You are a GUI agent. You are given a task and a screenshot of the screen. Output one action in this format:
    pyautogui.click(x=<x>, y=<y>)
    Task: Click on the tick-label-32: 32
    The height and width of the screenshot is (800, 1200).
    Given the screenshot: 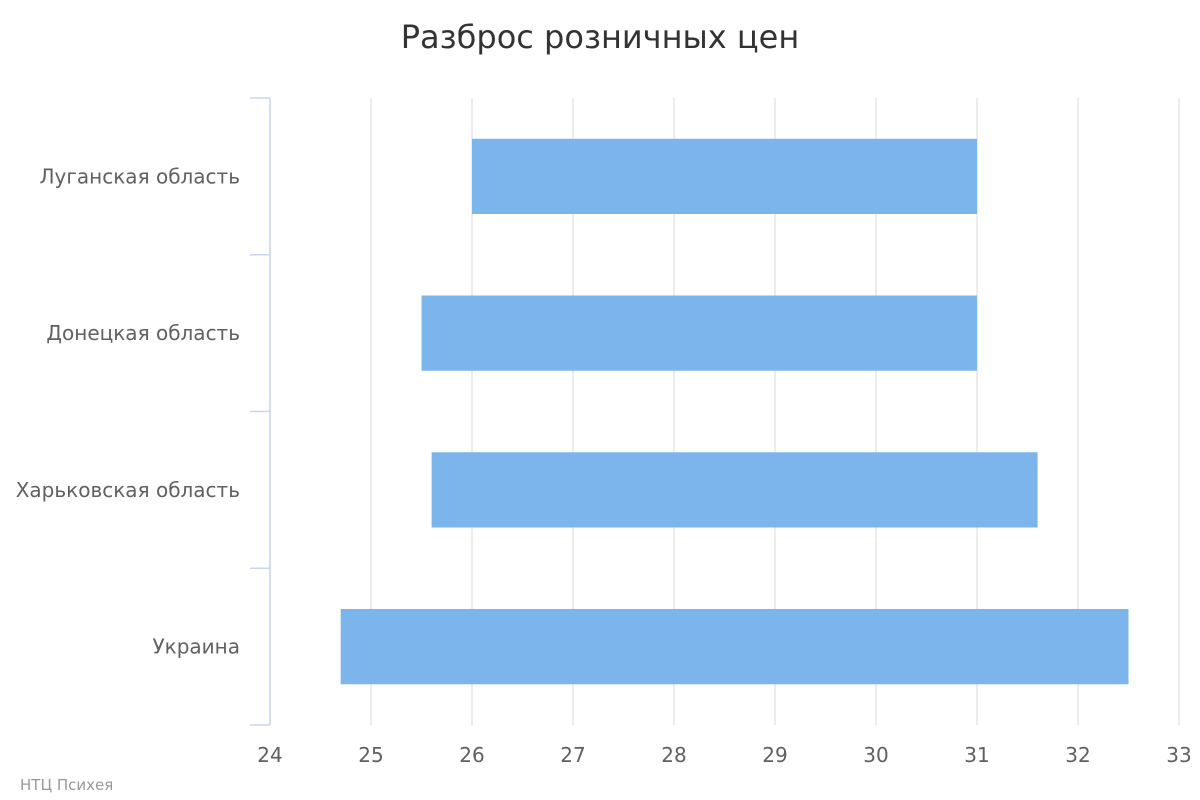 What is the action you would take?
    pyautogui.click(x=1077, y=755)
    